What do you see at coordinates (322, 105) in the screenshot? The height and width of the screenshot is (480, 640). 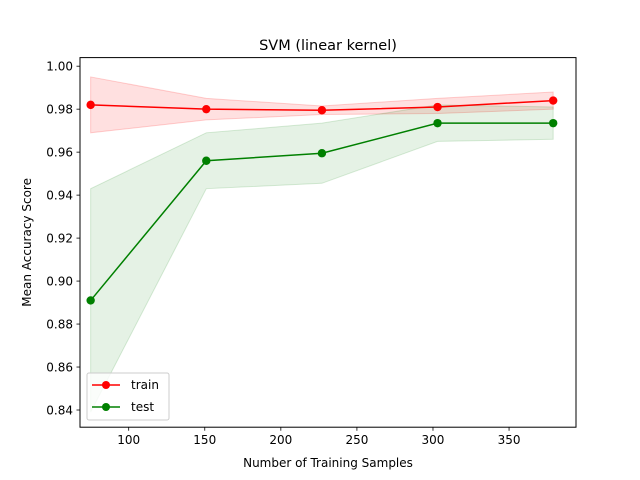 I see `band-train` at bounding box center [322, 105].